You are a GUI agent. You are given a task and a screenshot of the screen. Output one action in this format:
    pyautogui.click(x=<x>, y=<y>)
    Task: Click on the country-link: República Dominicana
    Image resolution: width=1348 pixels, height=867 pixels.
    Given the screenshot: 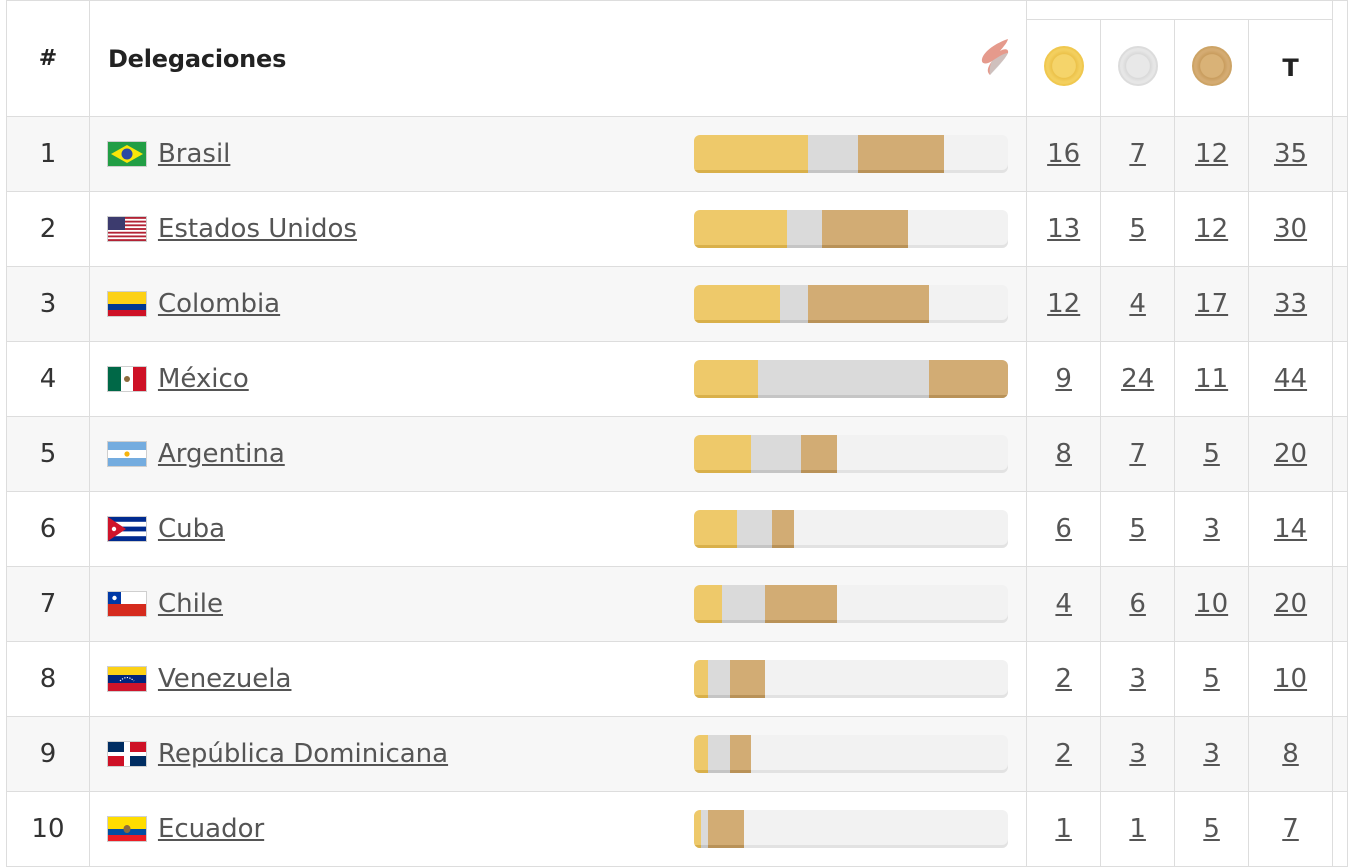 What is the action you would take?
    pyautogui.click(x=303, y=754)
    